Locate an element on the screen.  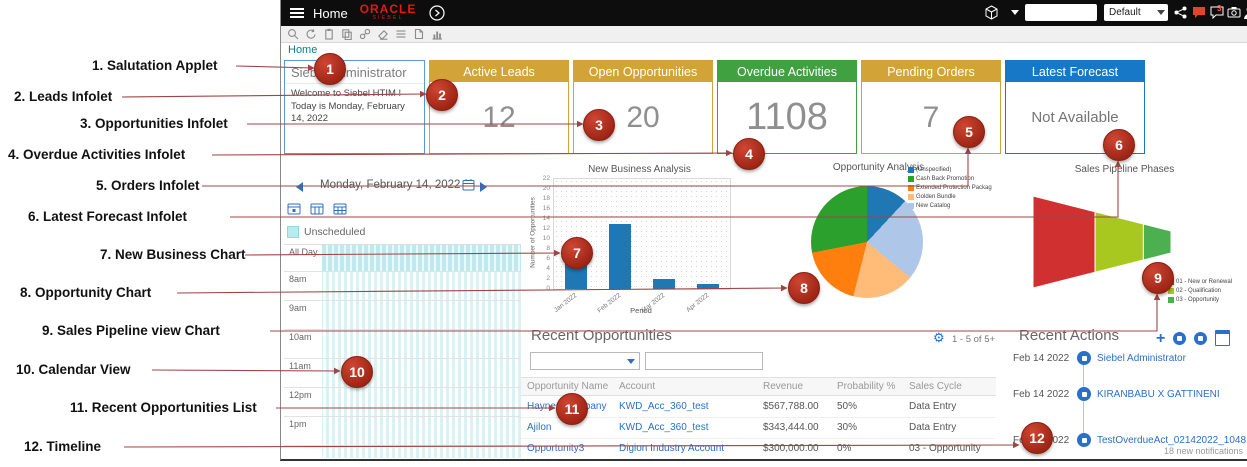
share-icon is located at coordinates (1180, 12).